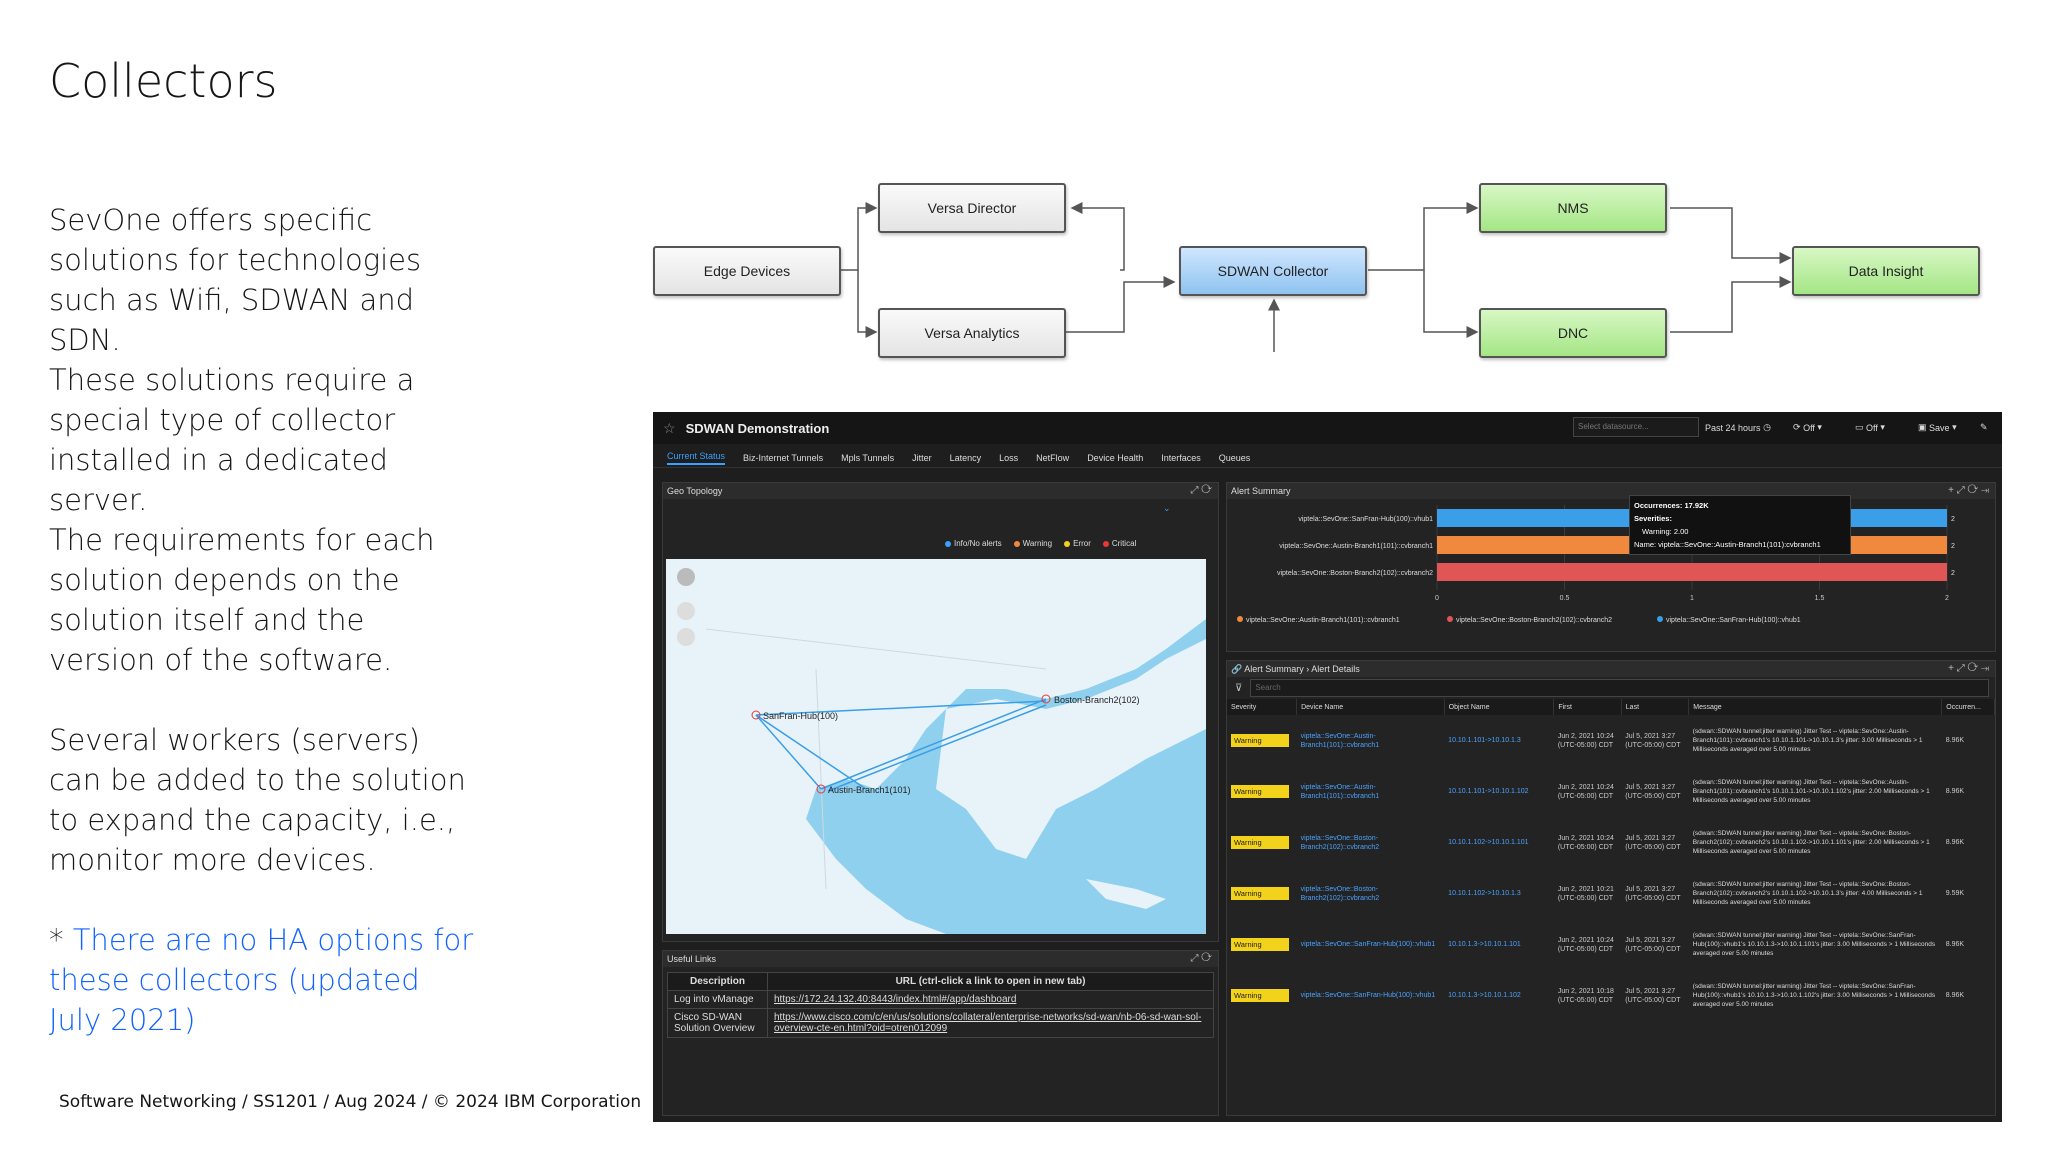  I want to click on column-header: First, so click(1587, 707).